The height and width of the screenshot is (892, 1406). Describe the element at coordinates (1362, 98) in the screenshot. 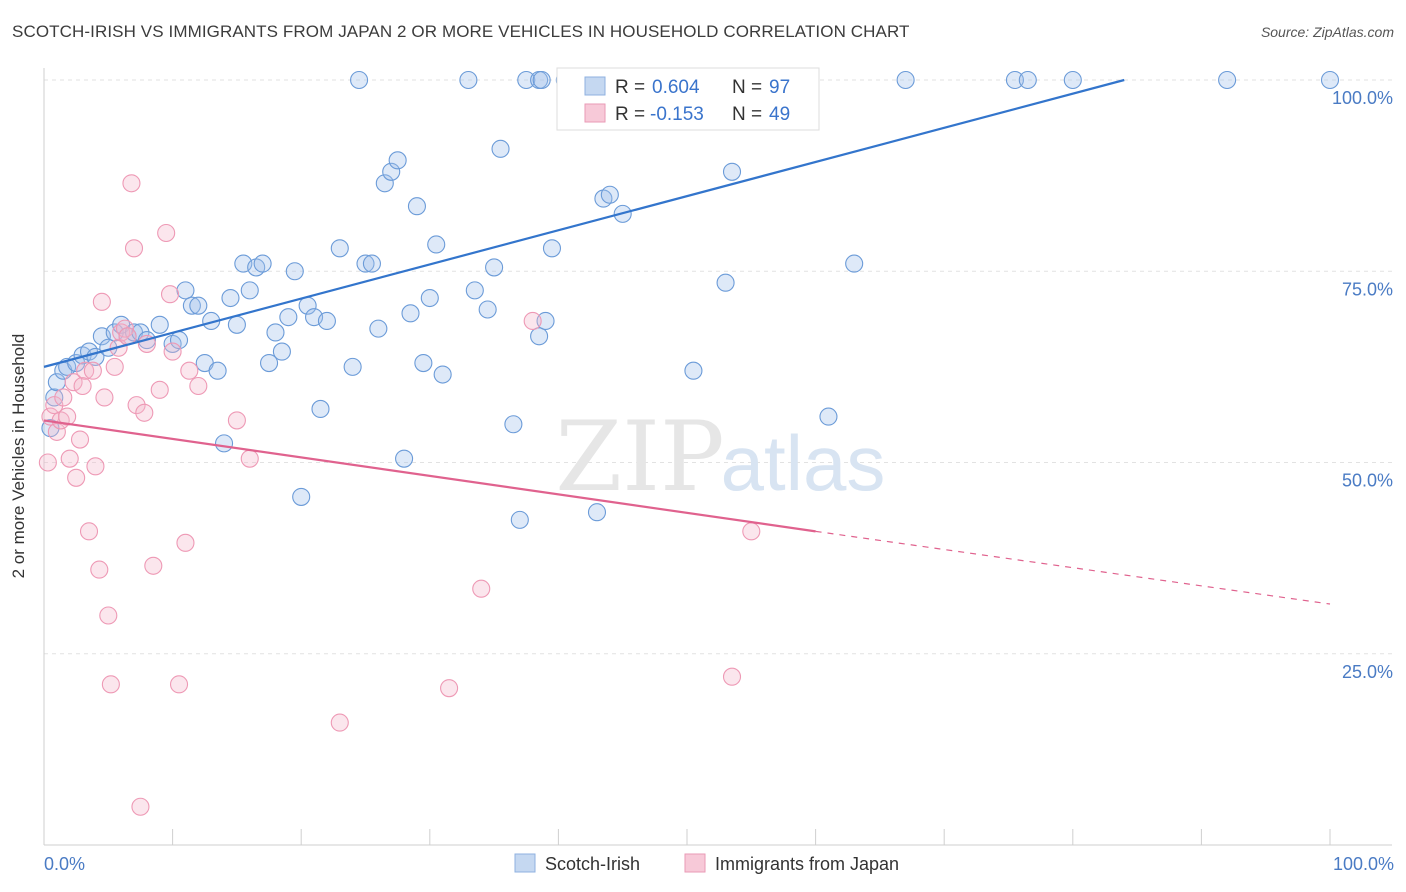

I see `y-tick-label: 100.0%` at that location.